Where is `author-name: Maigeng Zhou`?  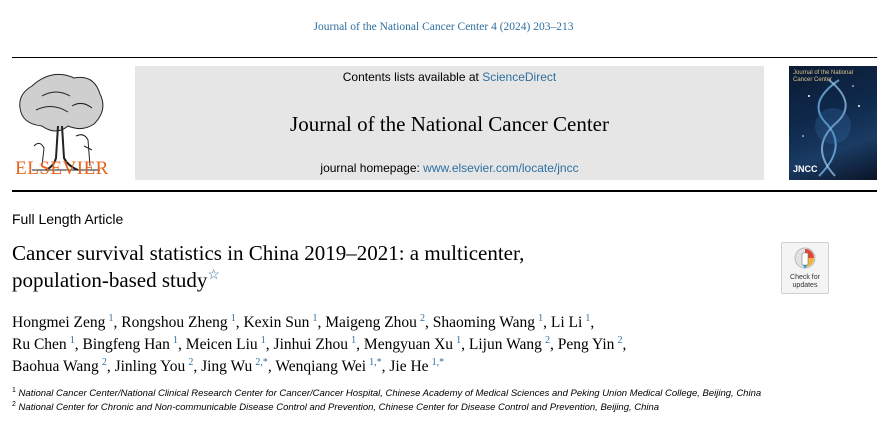
author-name: Maigeng Zhou is located at coordinates (371, 322).